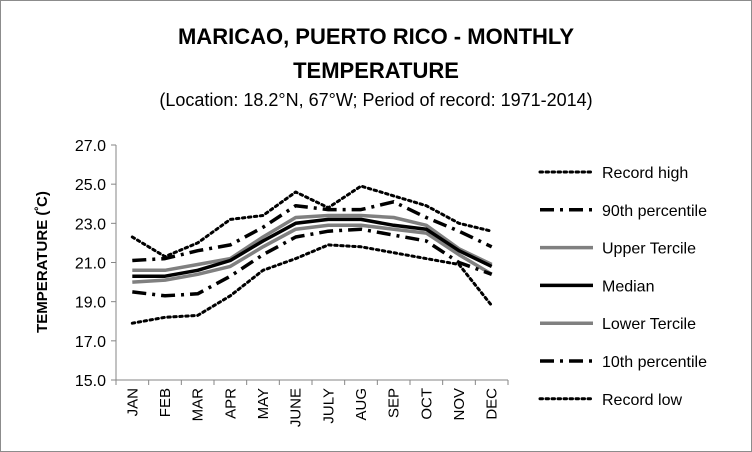 This screenshot has width=752, height=452. Describe the element at coordinates (296, 407) in the screenshot. I see `x-tick-label: JUNE` at that location.